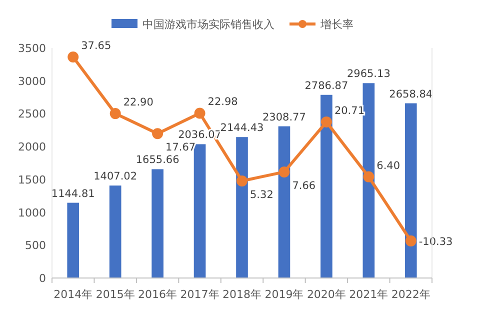 The image size is (480, 320). What do you see at coordinates (326, 86) in the screenshot?
I see `data-label: 2786.87` at bounding box center [326, 86].